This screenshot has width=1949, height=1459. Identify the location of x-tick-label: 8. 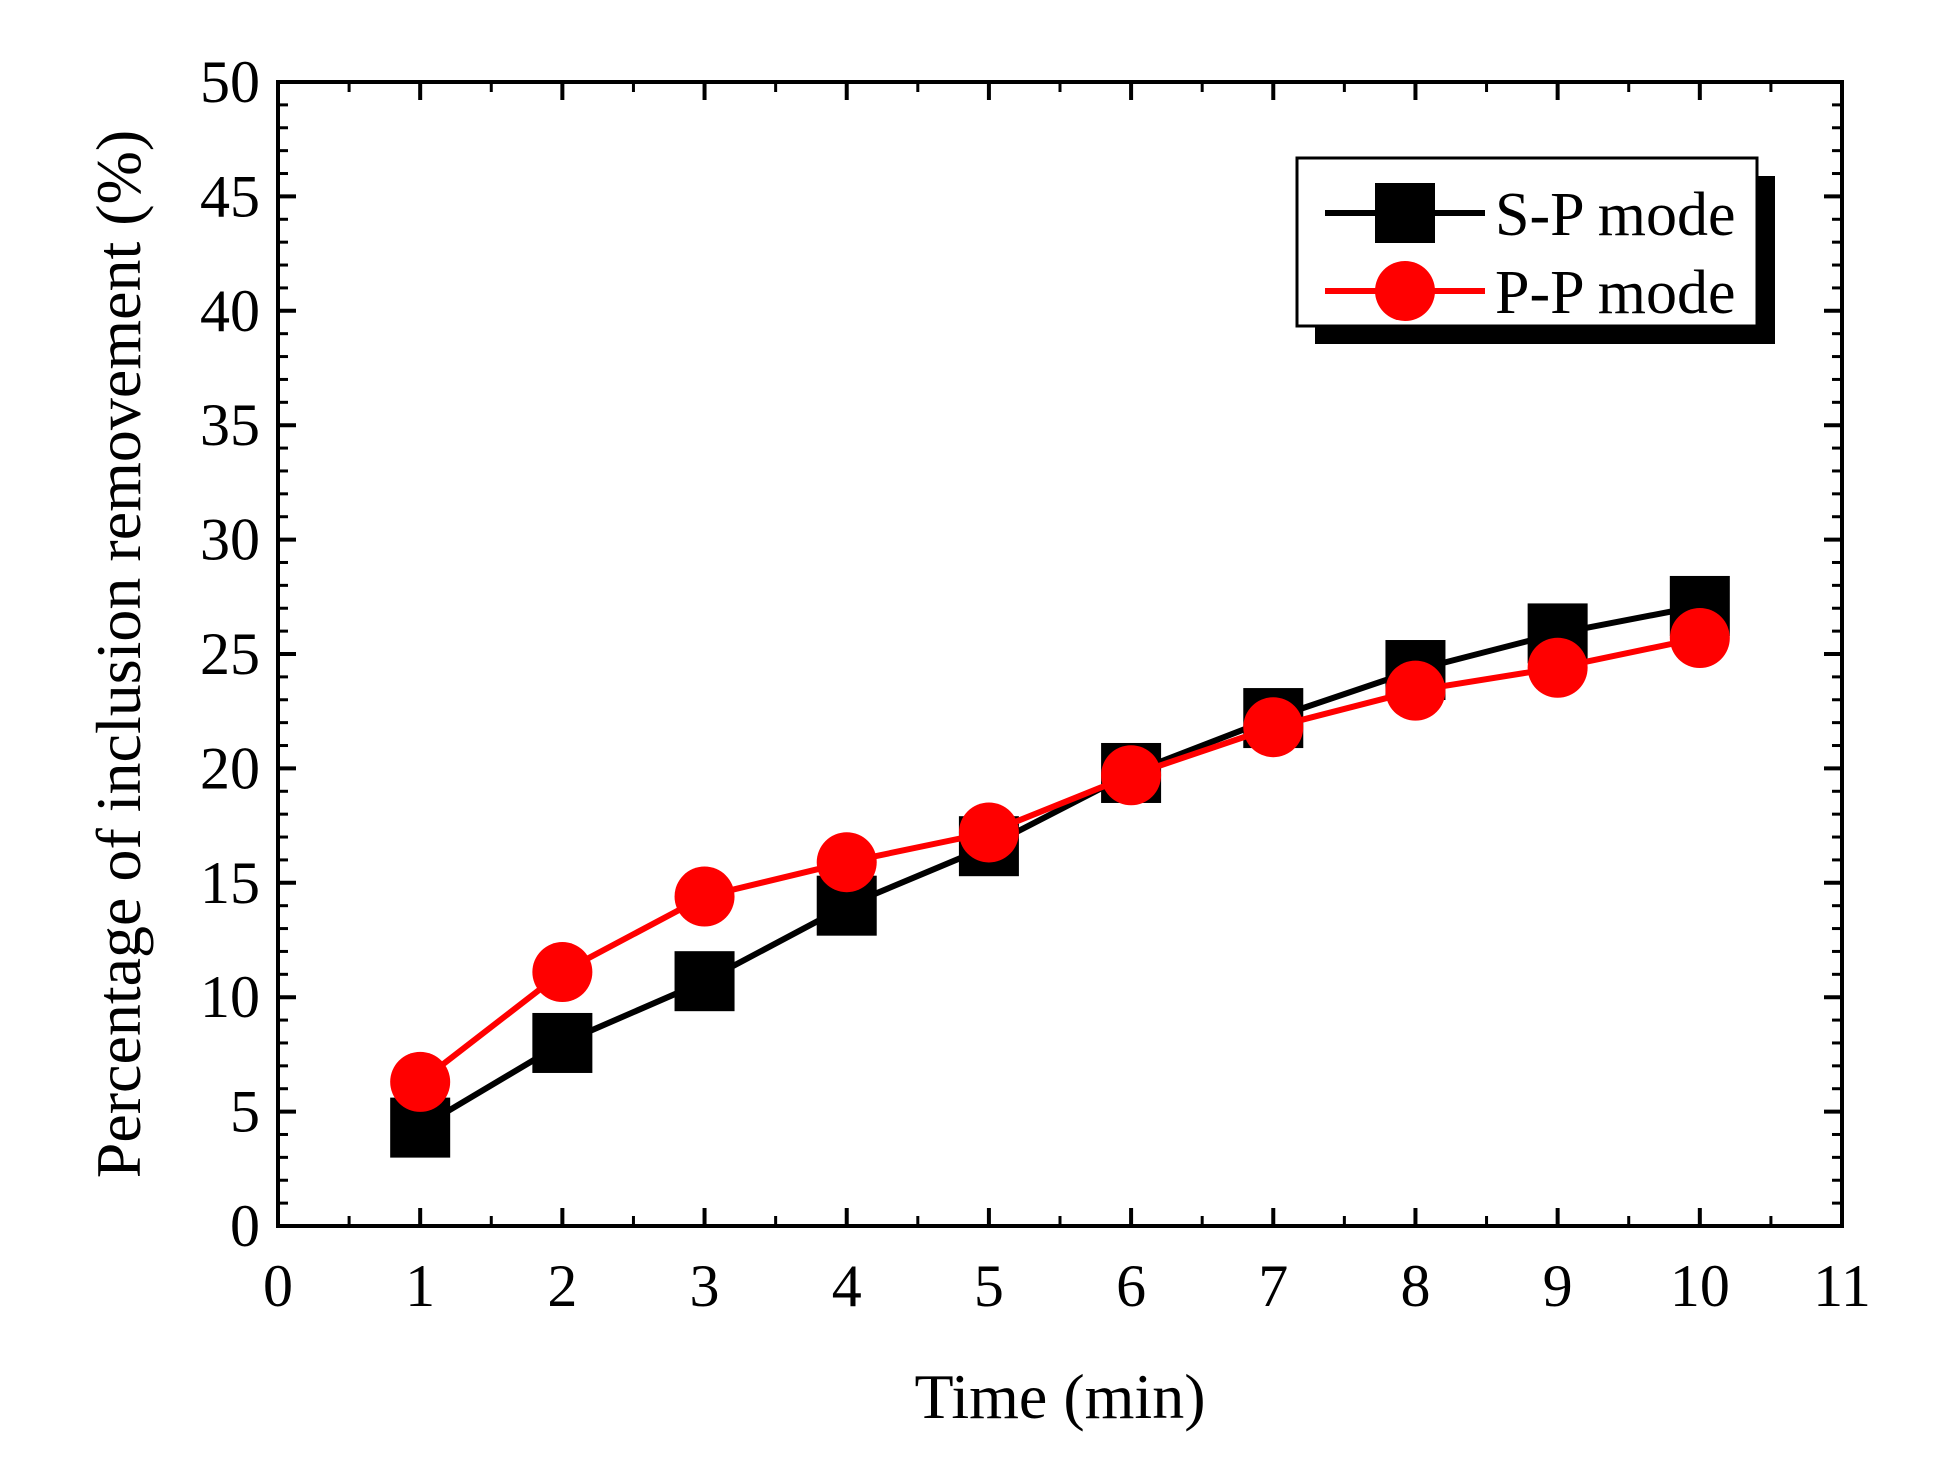
(1415, 1286).